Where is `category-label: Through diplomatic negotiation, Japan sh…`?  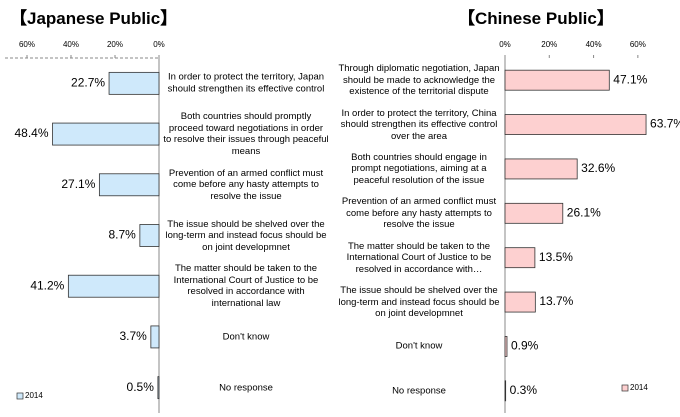 category-label: Through diplomatic negotiation, Japan sh… is located at coordinates (419, 79).